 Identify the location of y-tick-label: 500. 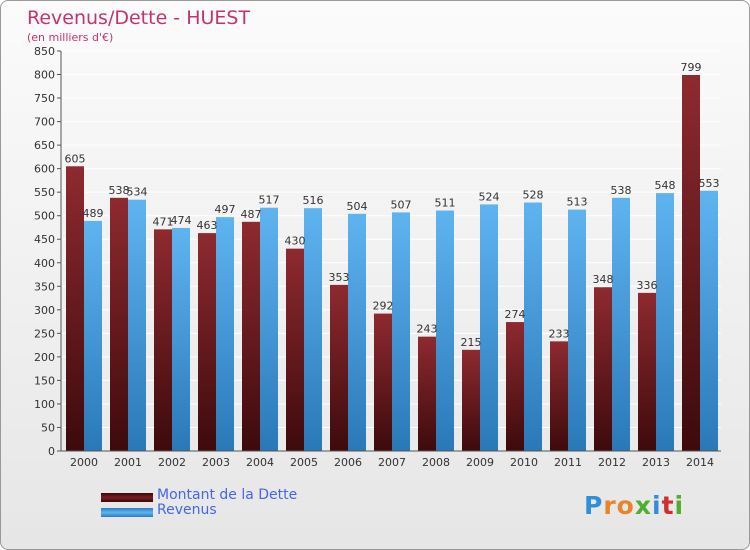
(44, 216).